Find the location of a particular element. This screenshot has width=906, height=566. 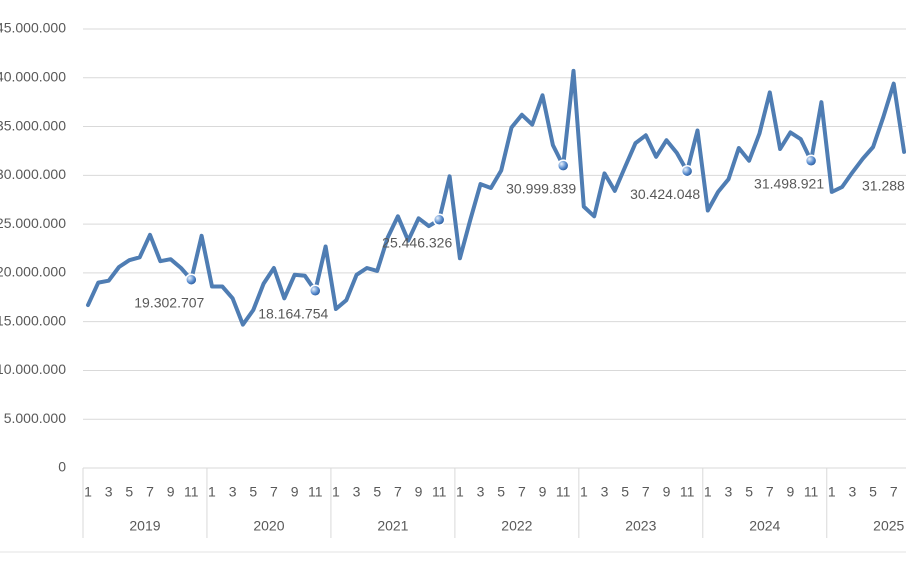

data-label: 30.424.048 is located at coordinates (665, 194).